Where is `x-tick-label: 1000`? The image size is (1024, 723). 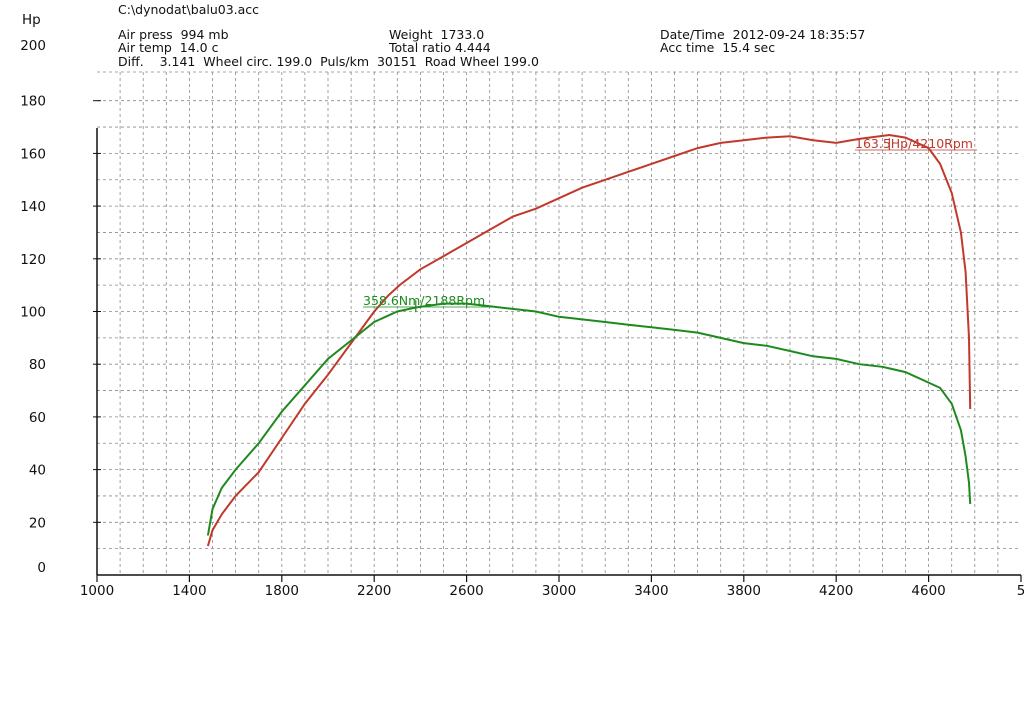
x-tick-label: 1000 is located at coordinates (97, 591).